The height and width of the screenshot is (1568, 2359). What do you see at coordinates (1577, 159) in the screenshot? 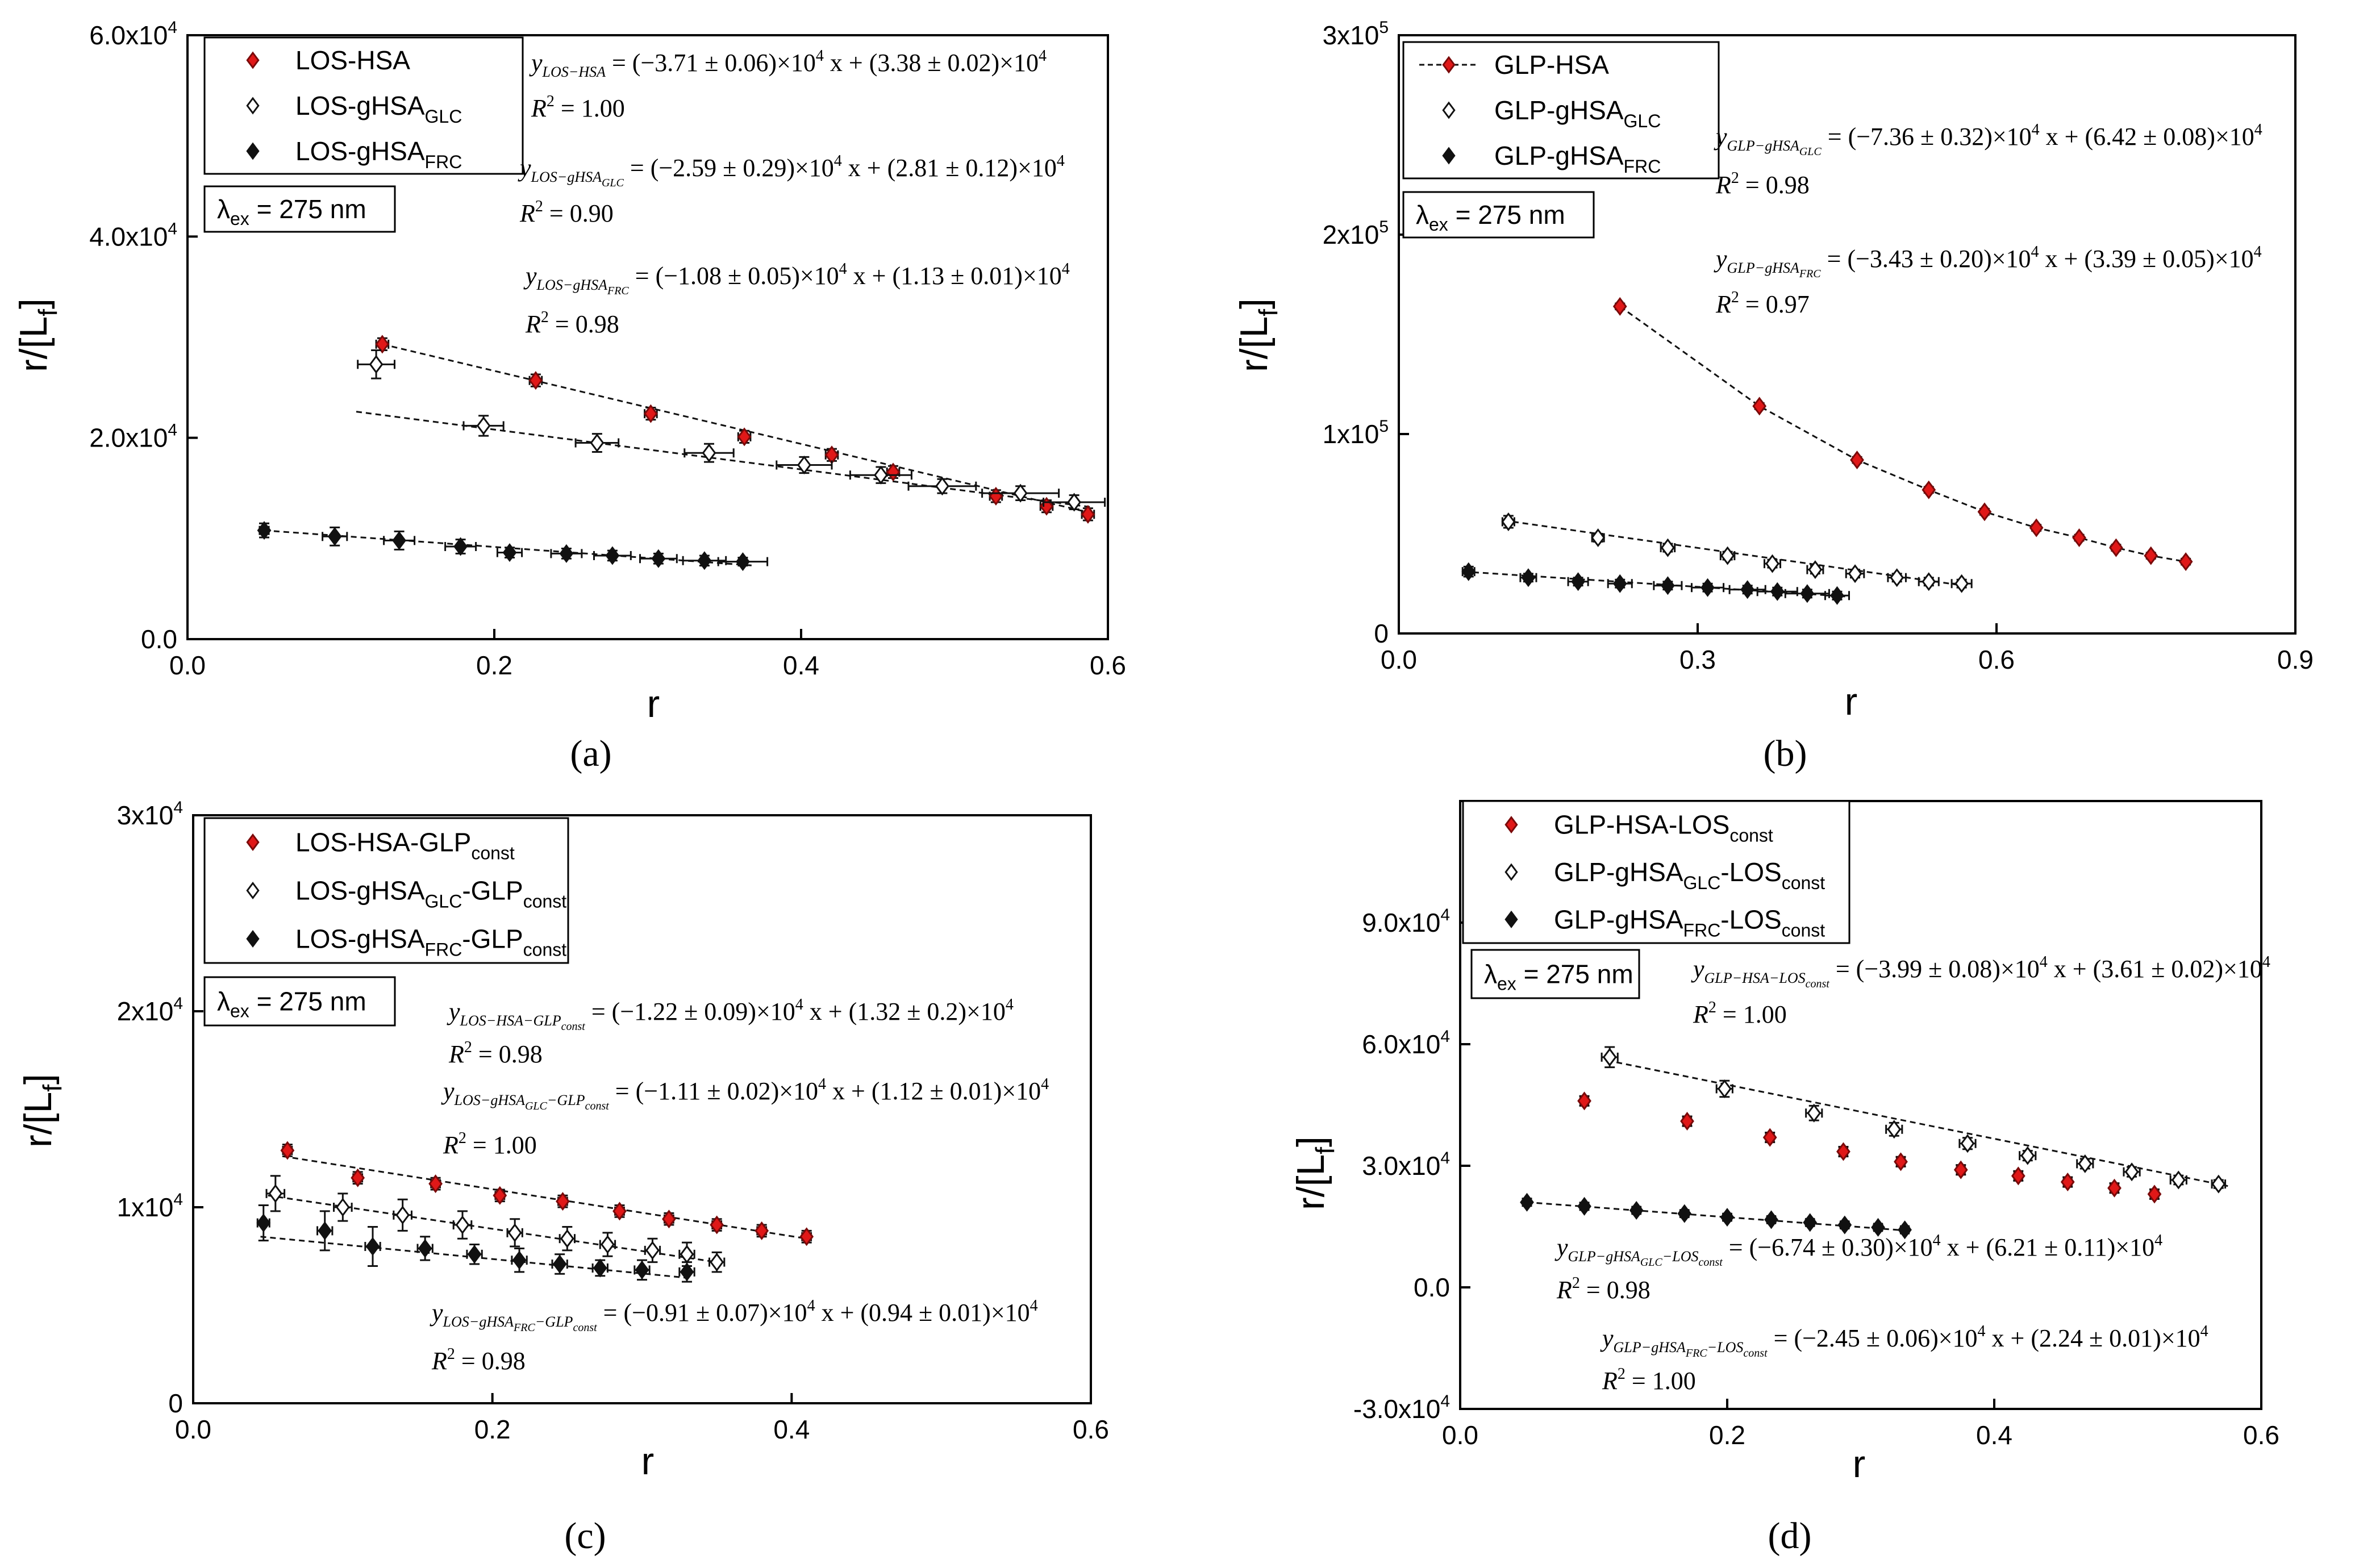
I see `legend-label: GLP-gHSAFRC` at bounding box center [1577, 159].